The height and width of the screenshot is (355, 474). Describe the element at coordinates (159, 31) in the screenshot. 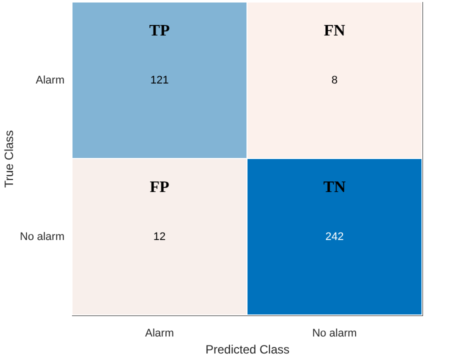

I see `annotation: TP` at that location.